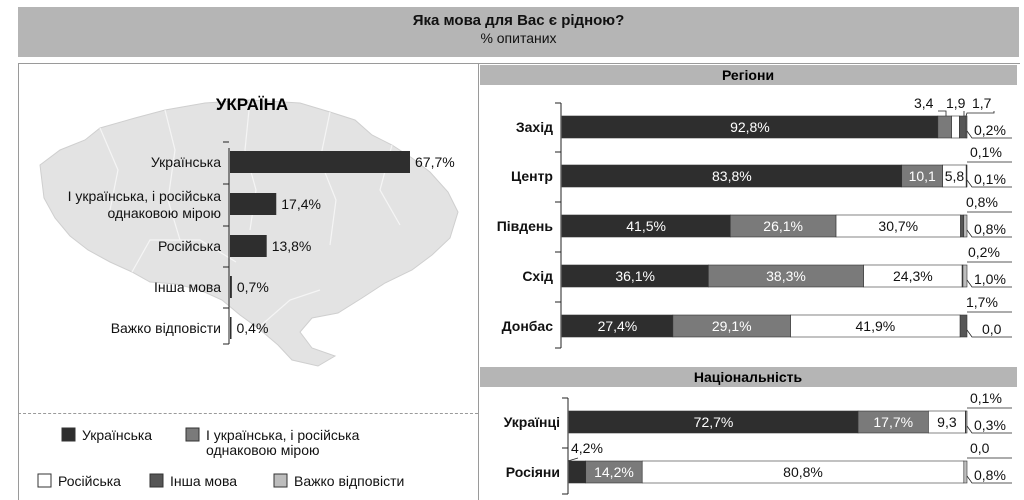  Describe the element at coordinates (435, 162) in the screenshot. I see `ukraine-value-label: 67,7%` at that location.